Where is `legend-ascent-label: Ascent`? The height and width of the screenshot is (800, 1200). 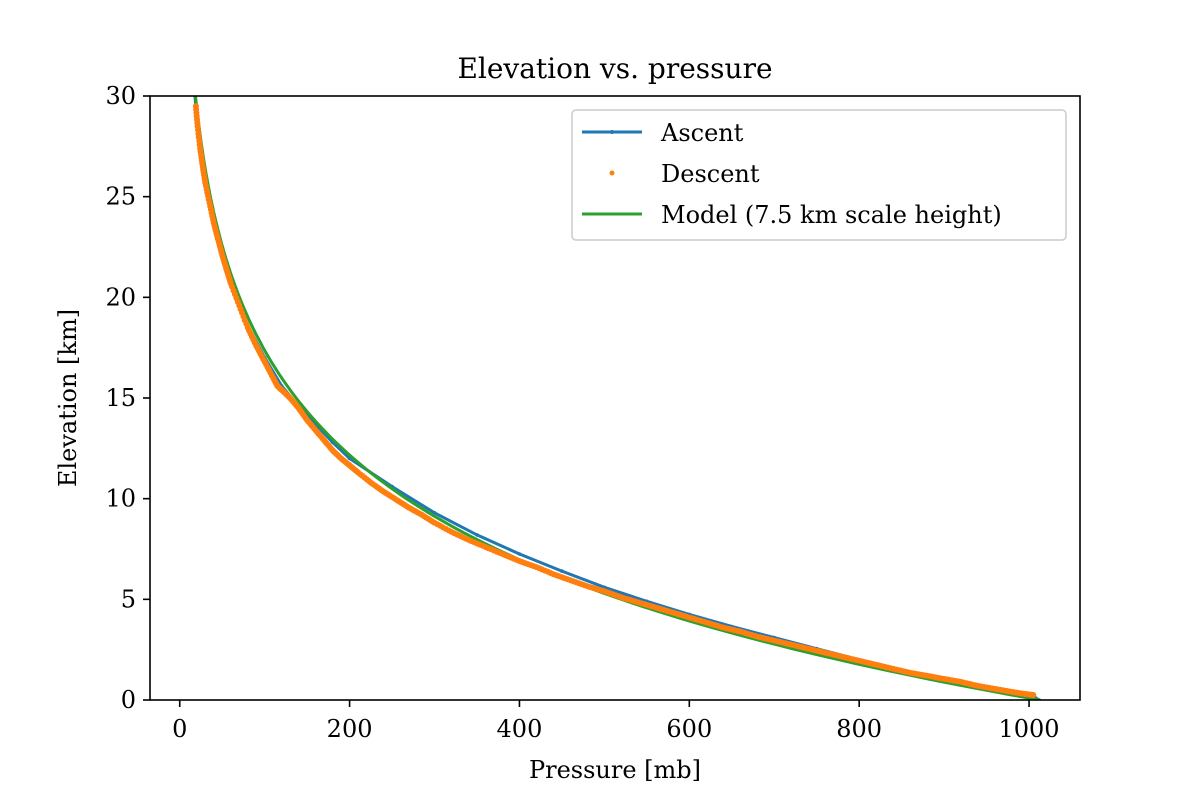
legend-ascent-label: Ascent is located at coordinates (702, 133).